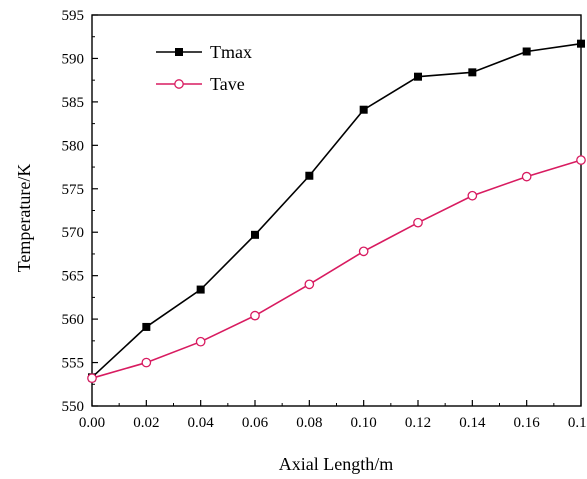 Image resolution: width=587 pixels, height=479 pixels. What do you see at coordinates (24, 218) in the screenshot?
I see `y-axis-title: Temperature/K` at bounding box center [24, 218].